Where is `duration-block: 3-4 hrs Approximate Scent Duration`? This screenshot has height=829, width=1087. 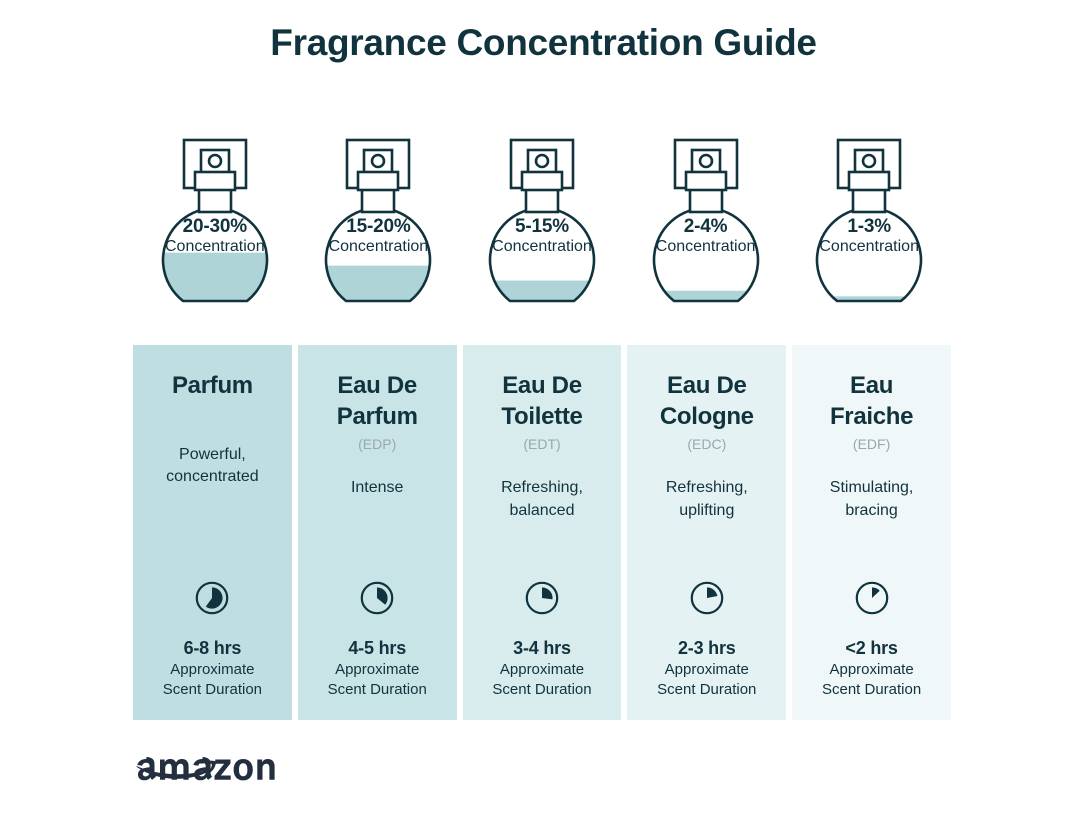
duration-block: 3-4 hrs Approximate Scent Duration is located at coordinates (542, 668).